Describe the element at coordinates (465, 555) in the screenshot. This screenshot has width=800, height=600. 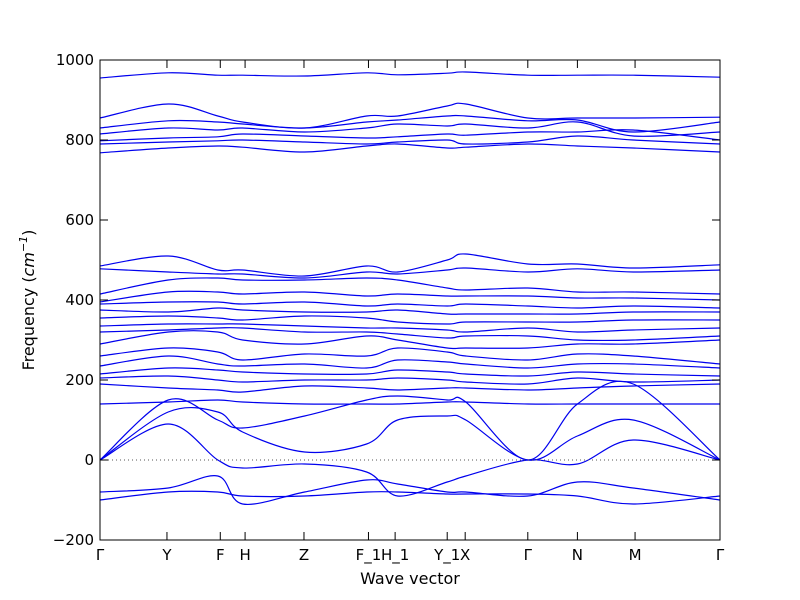
I see `x-tick-label-9: X` at that location.